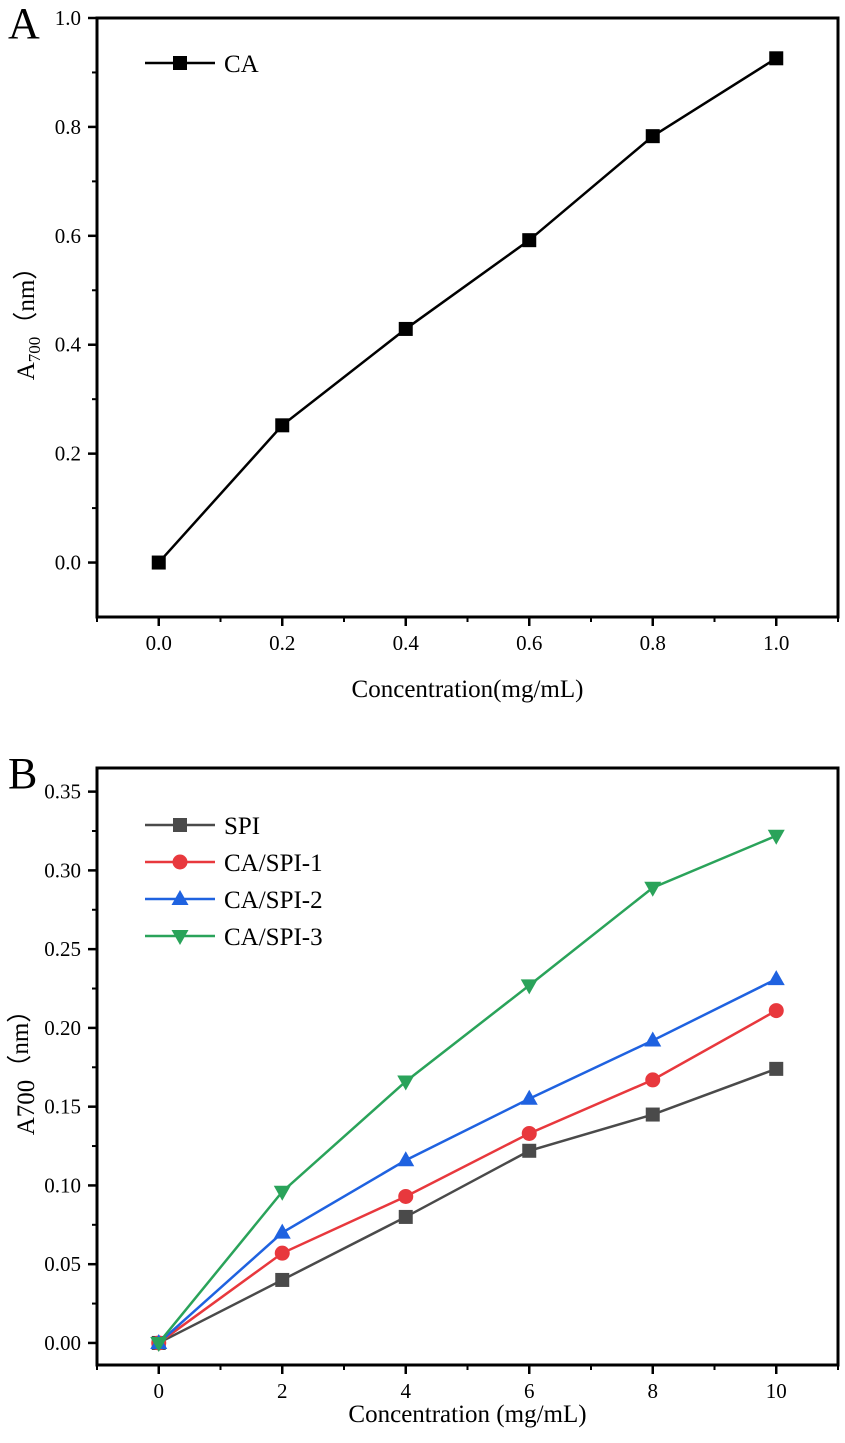  Describe the element at coordinates (68, 345) in the screenshot. I see `y-tick-label: 0.4` at that location.